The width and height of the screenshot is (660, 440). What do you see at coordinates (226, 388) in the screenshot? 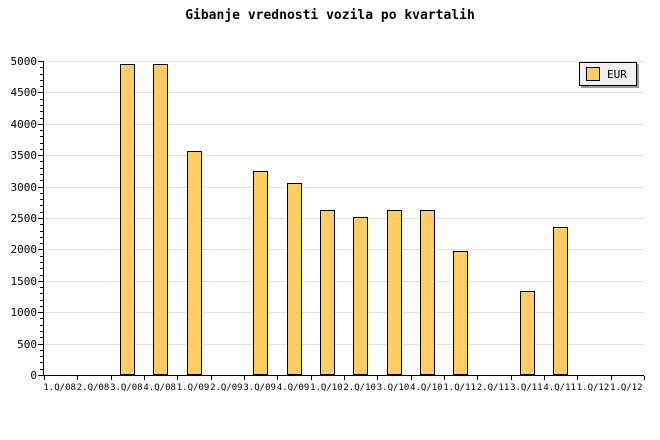
I see `x-tick-label: 2.Q/09` at bounding box center [226, 388].